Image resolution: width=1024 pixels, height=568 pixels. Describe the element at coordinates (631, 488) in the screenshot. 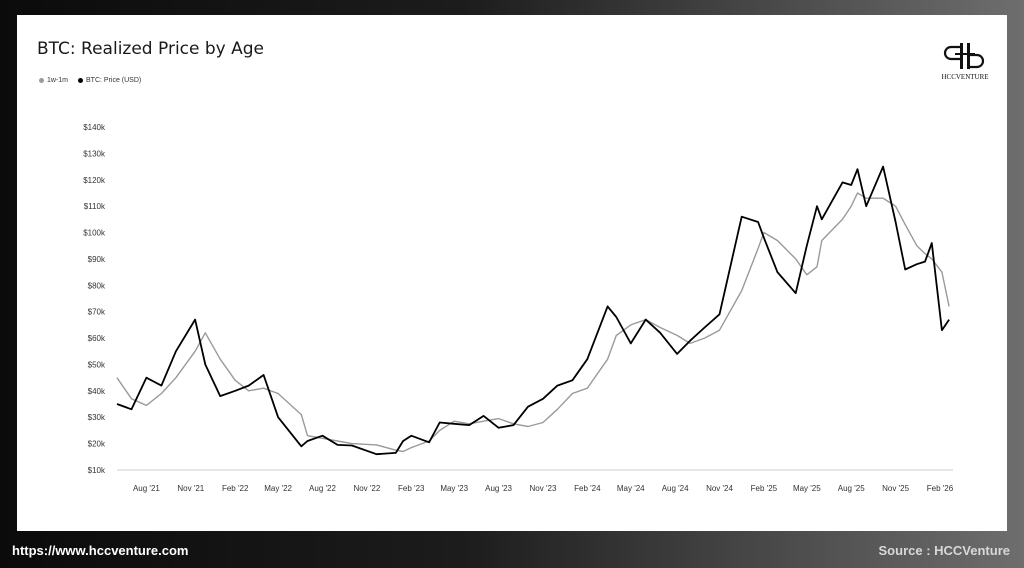

I see `x-tick-label: May '24` at that location.